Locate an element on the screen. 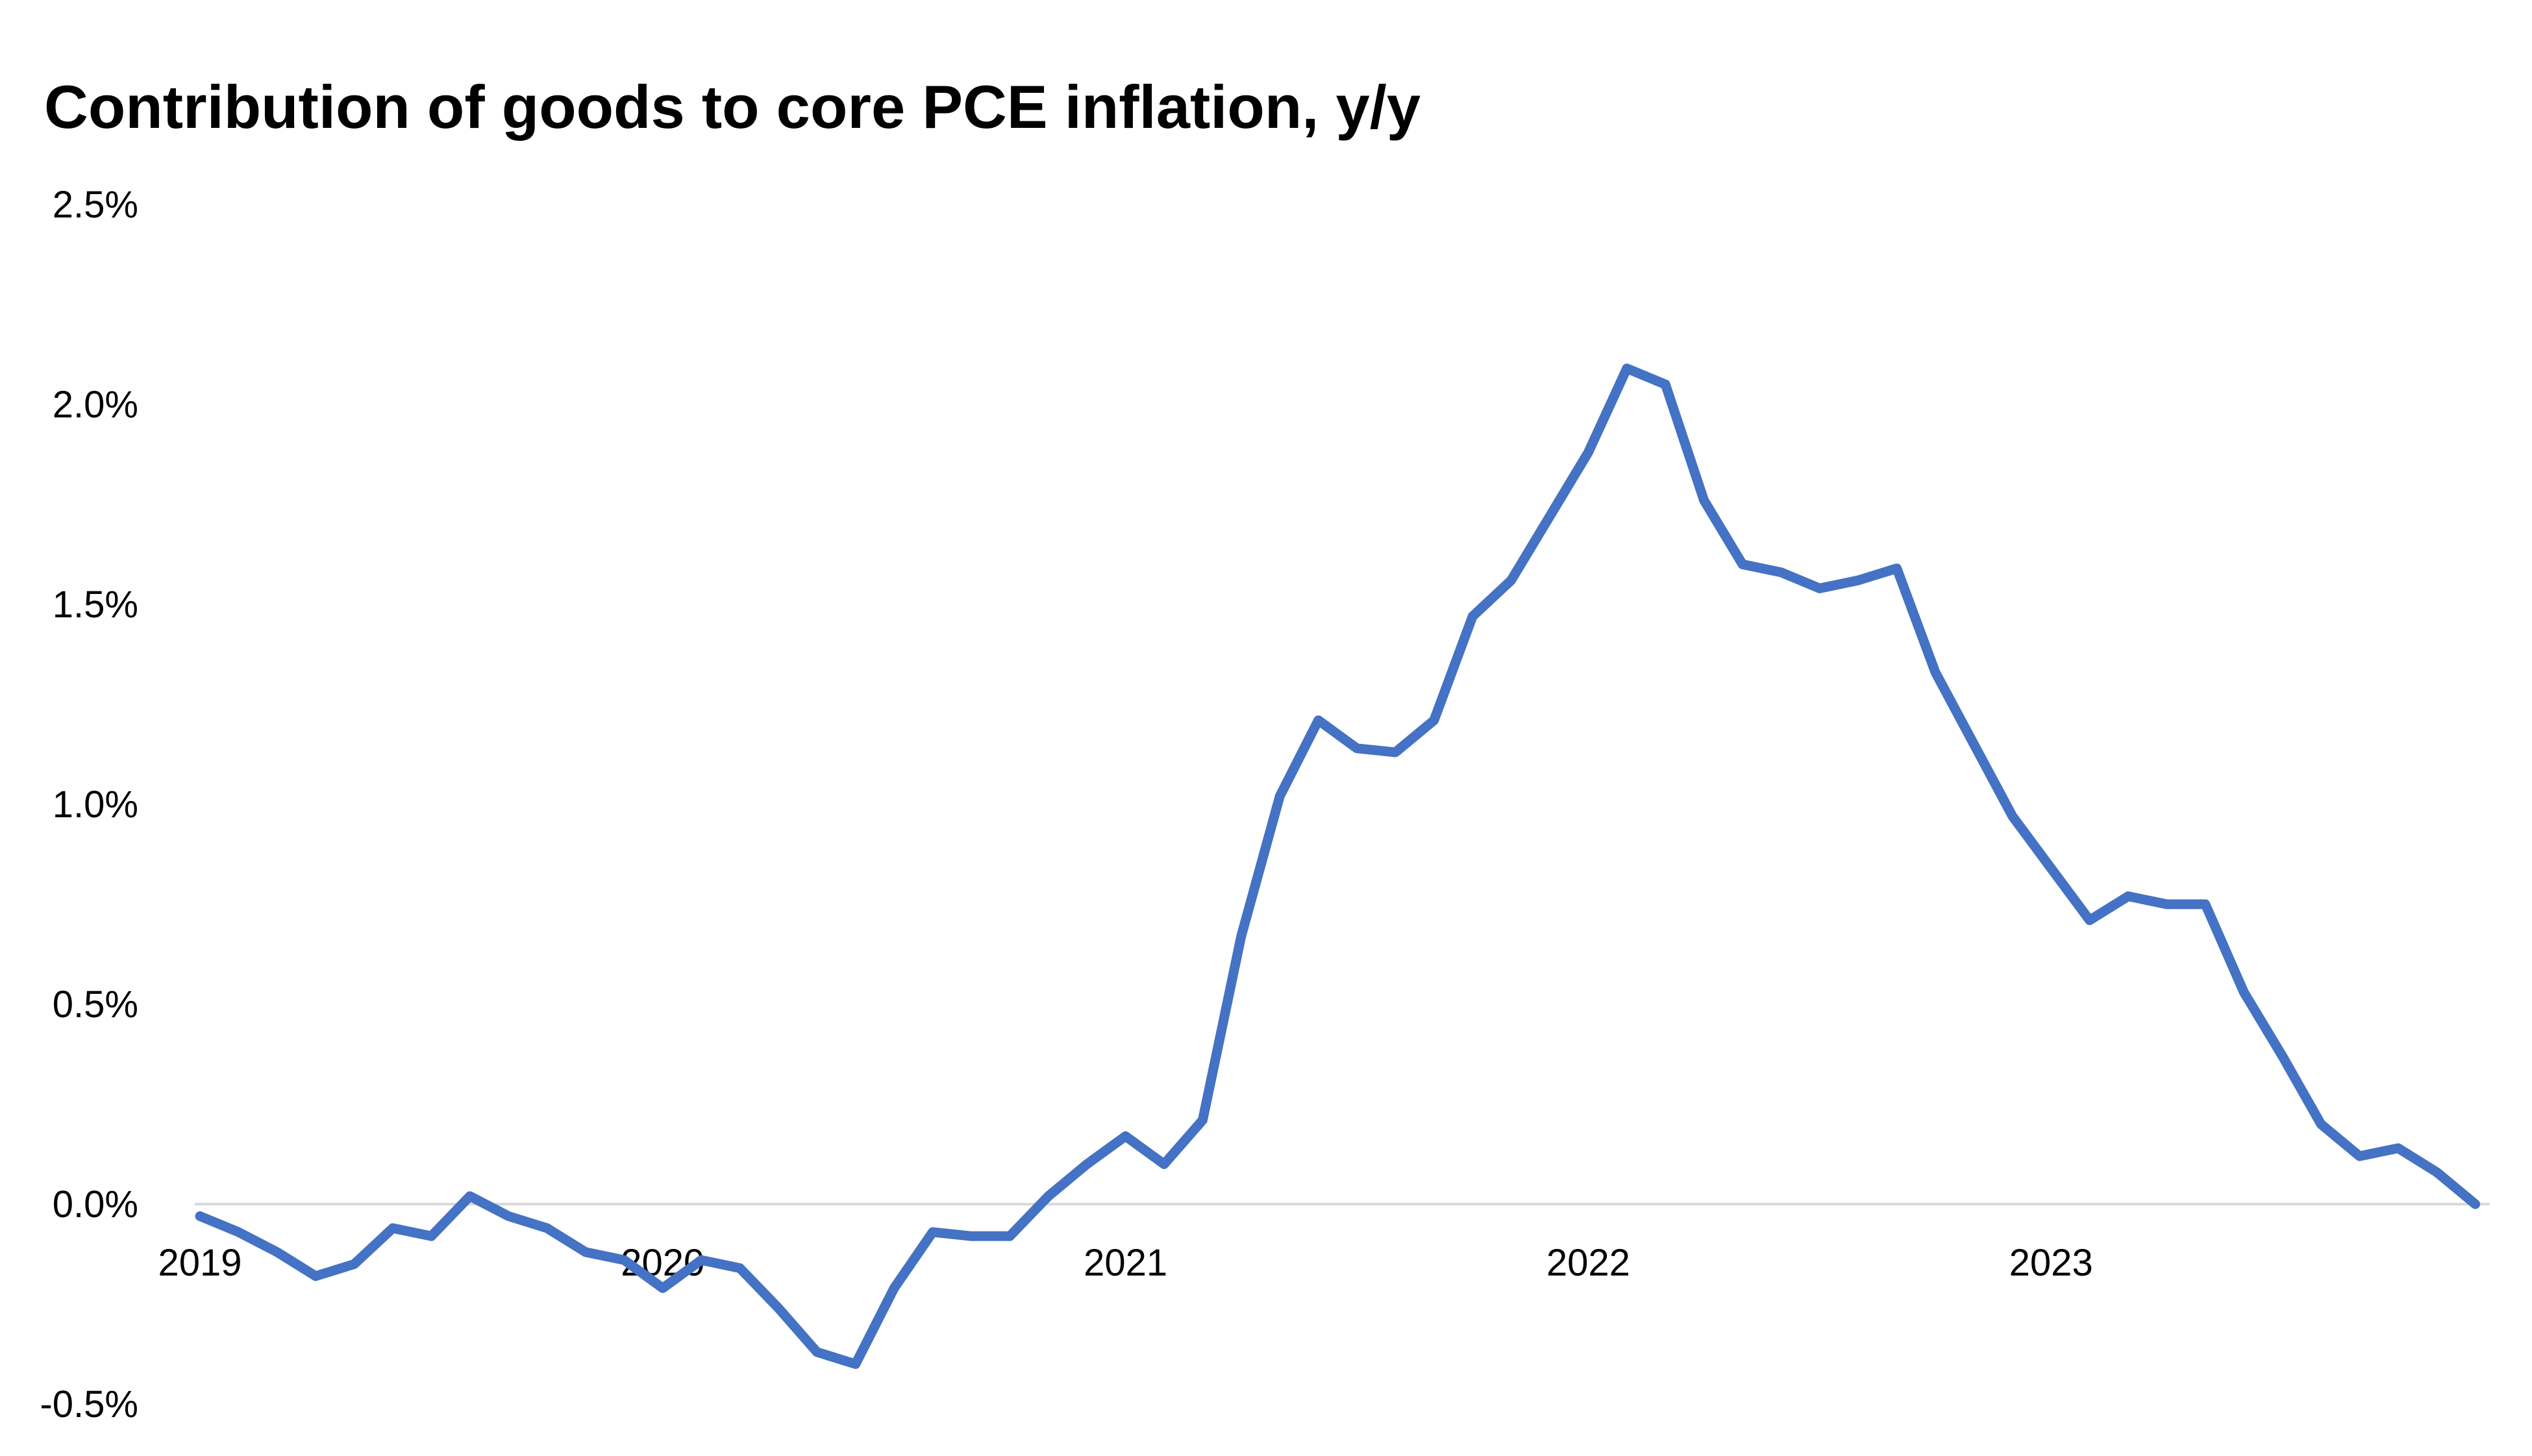  y-tick-label: 0.5% is located at coordinates (95, 1004).